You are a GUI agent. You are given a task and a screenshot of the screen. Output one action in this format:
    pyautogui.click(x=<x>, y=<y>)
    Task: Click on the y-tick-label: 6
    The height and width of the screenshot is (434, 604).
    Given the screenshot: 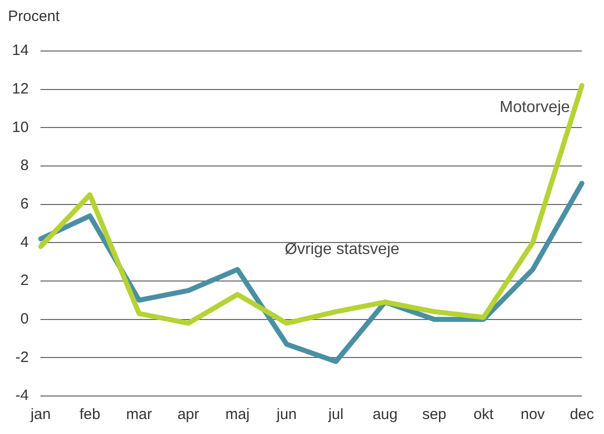 What is the action you would take?
    pyautogui.click(x=24, y=203)
    